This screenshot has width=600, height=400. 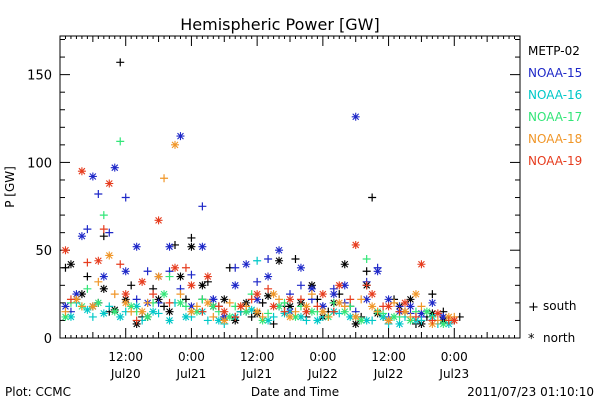 What do you see at coordinates (560, 306) in the screenshot?
I see `south-marker-label: south` at bounding box center [560, 306].